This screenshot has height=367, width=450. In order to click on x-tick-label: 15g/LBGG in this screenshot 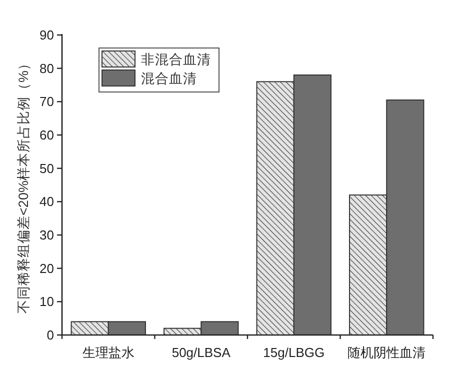, I will do `click(294, 352)`.